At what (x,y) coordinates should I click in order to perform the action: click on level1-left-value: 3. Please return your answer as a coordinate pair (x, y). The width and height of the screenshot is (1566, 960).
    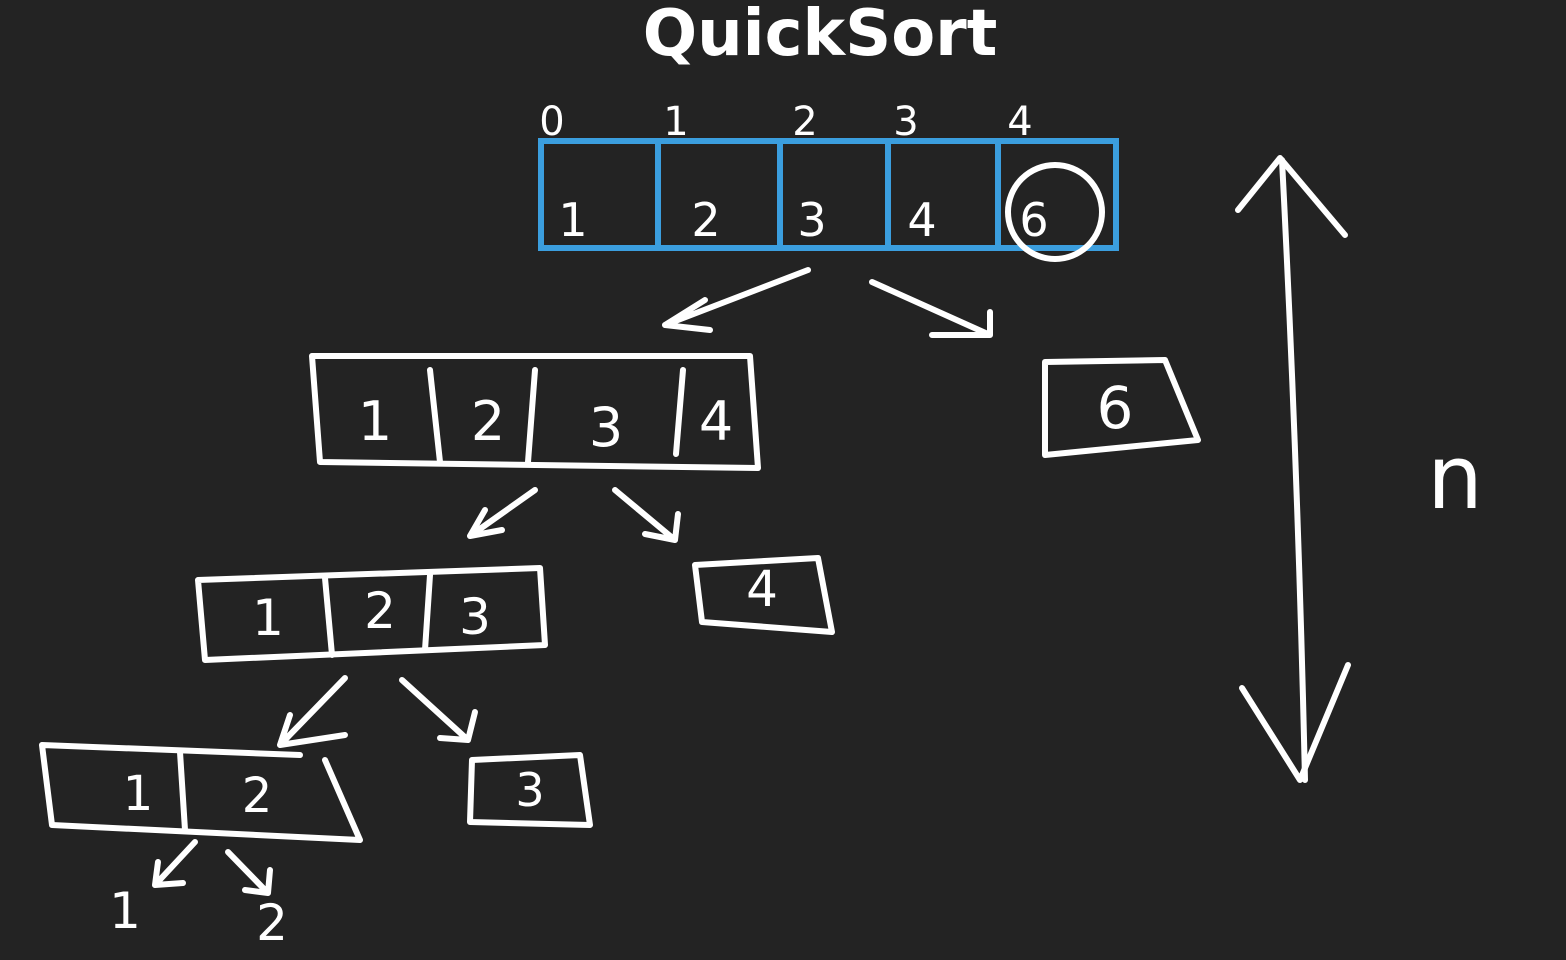
    Looking at the image, I should click on (606, 427).